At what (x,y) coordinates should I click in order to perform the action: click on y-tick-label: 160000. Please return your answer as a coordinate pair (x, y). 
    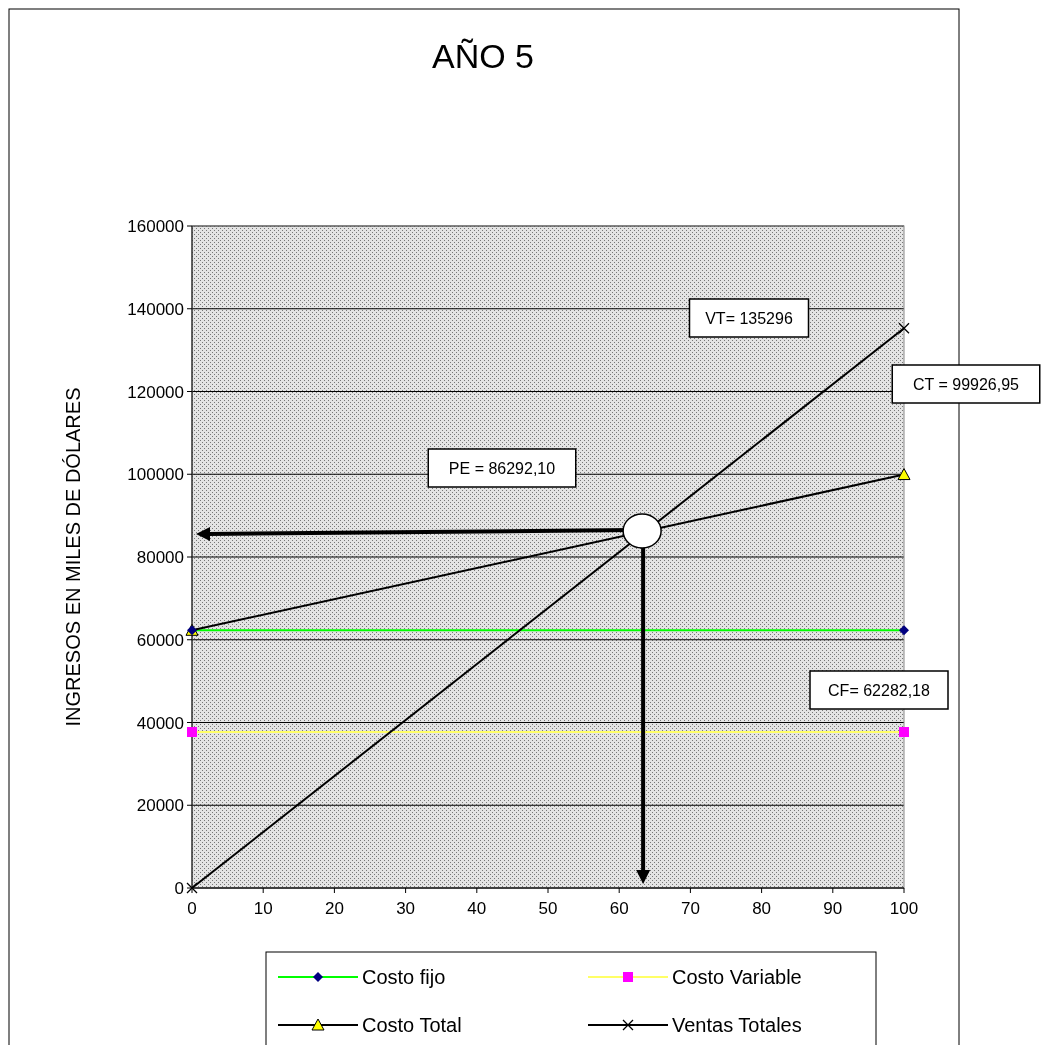
    Looking at the image, I should click on (155, 226).